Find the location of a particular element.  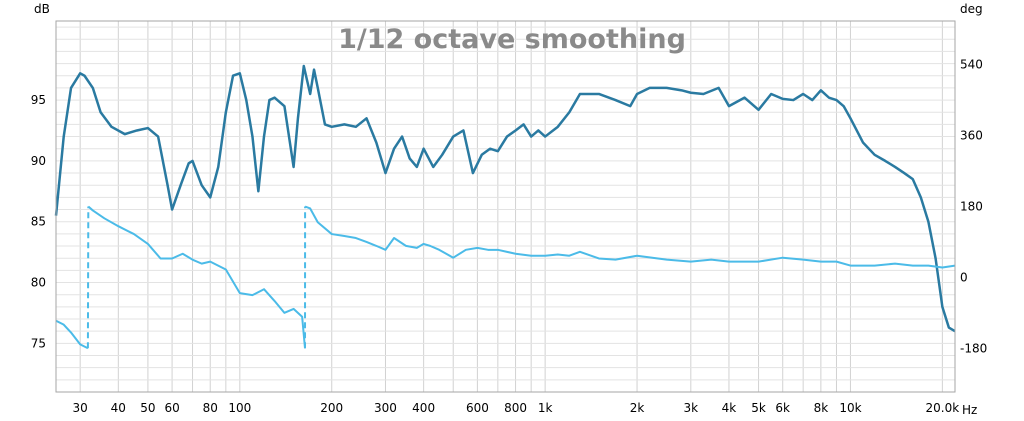

y-tick-label: 75 is located at coordinates (38, 343).